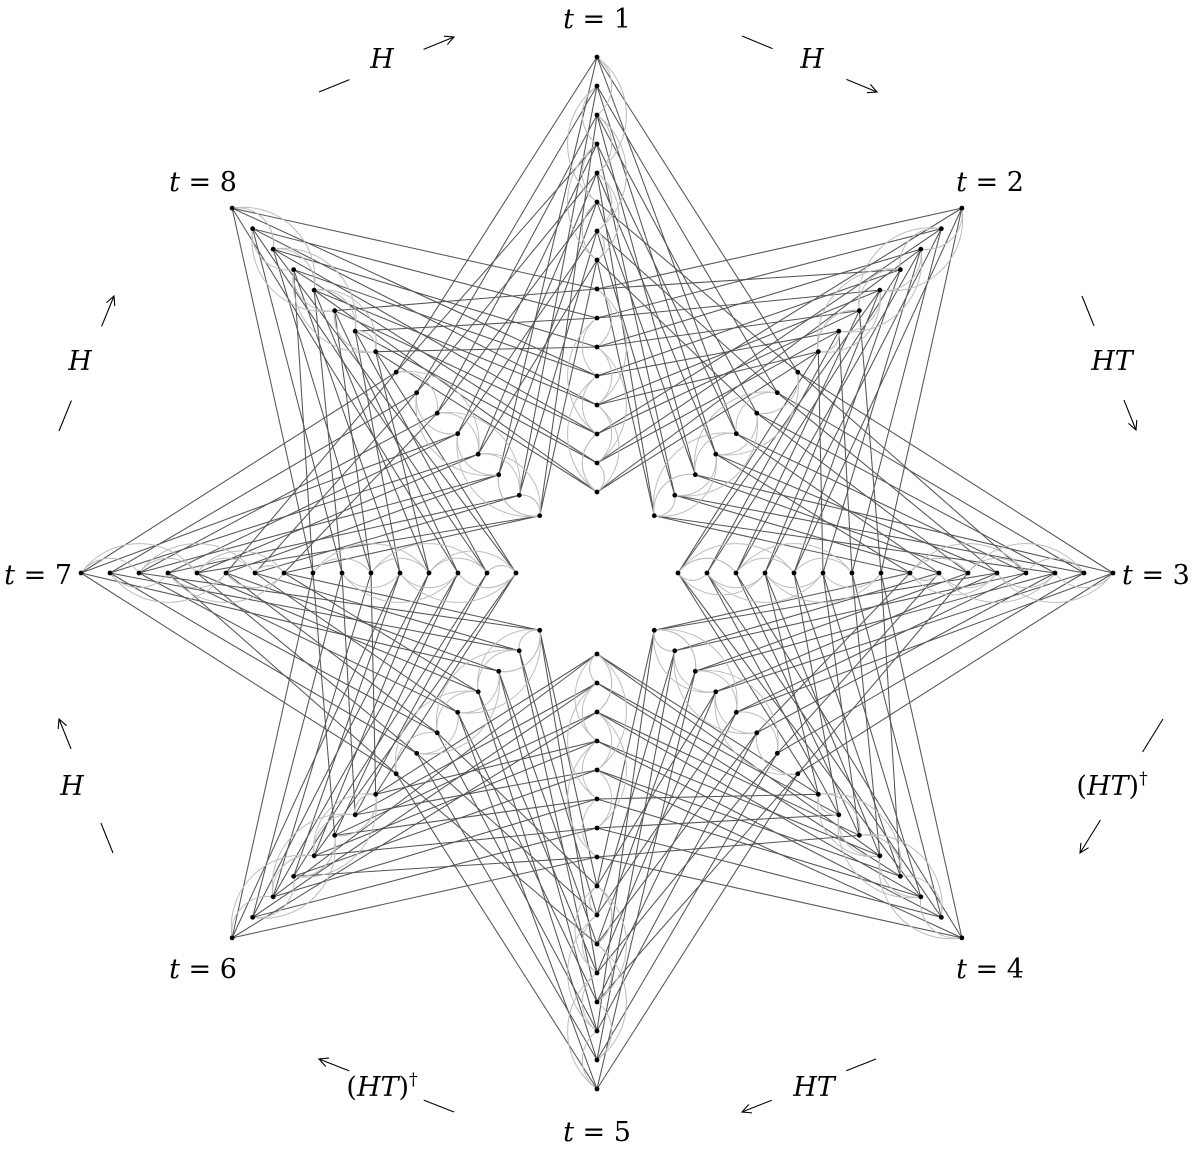 This screenshot has width=1193, height=1150. I want to click on time-var: t, so click(568, 19).